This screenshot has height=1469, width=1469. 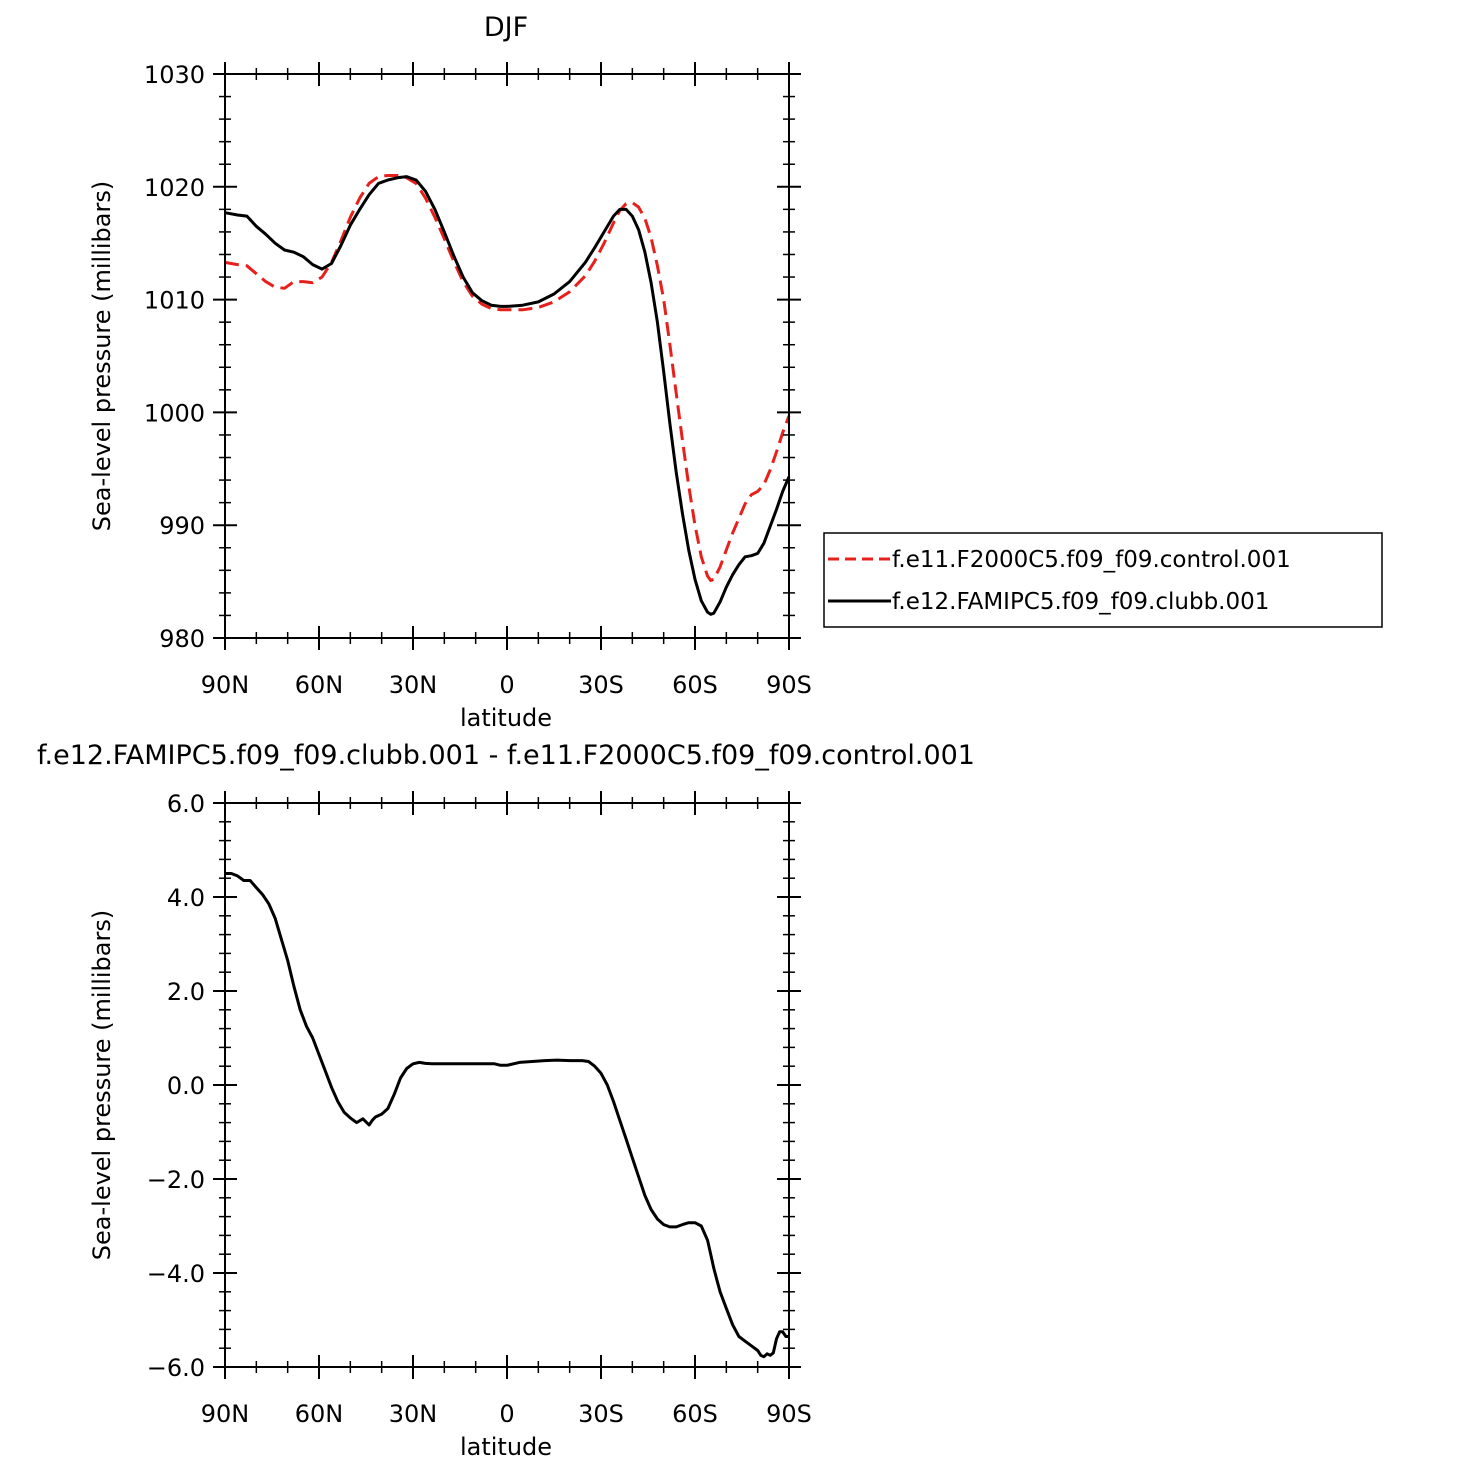 I want to click on chart-bottom-series, so click(x=507, y=1115).